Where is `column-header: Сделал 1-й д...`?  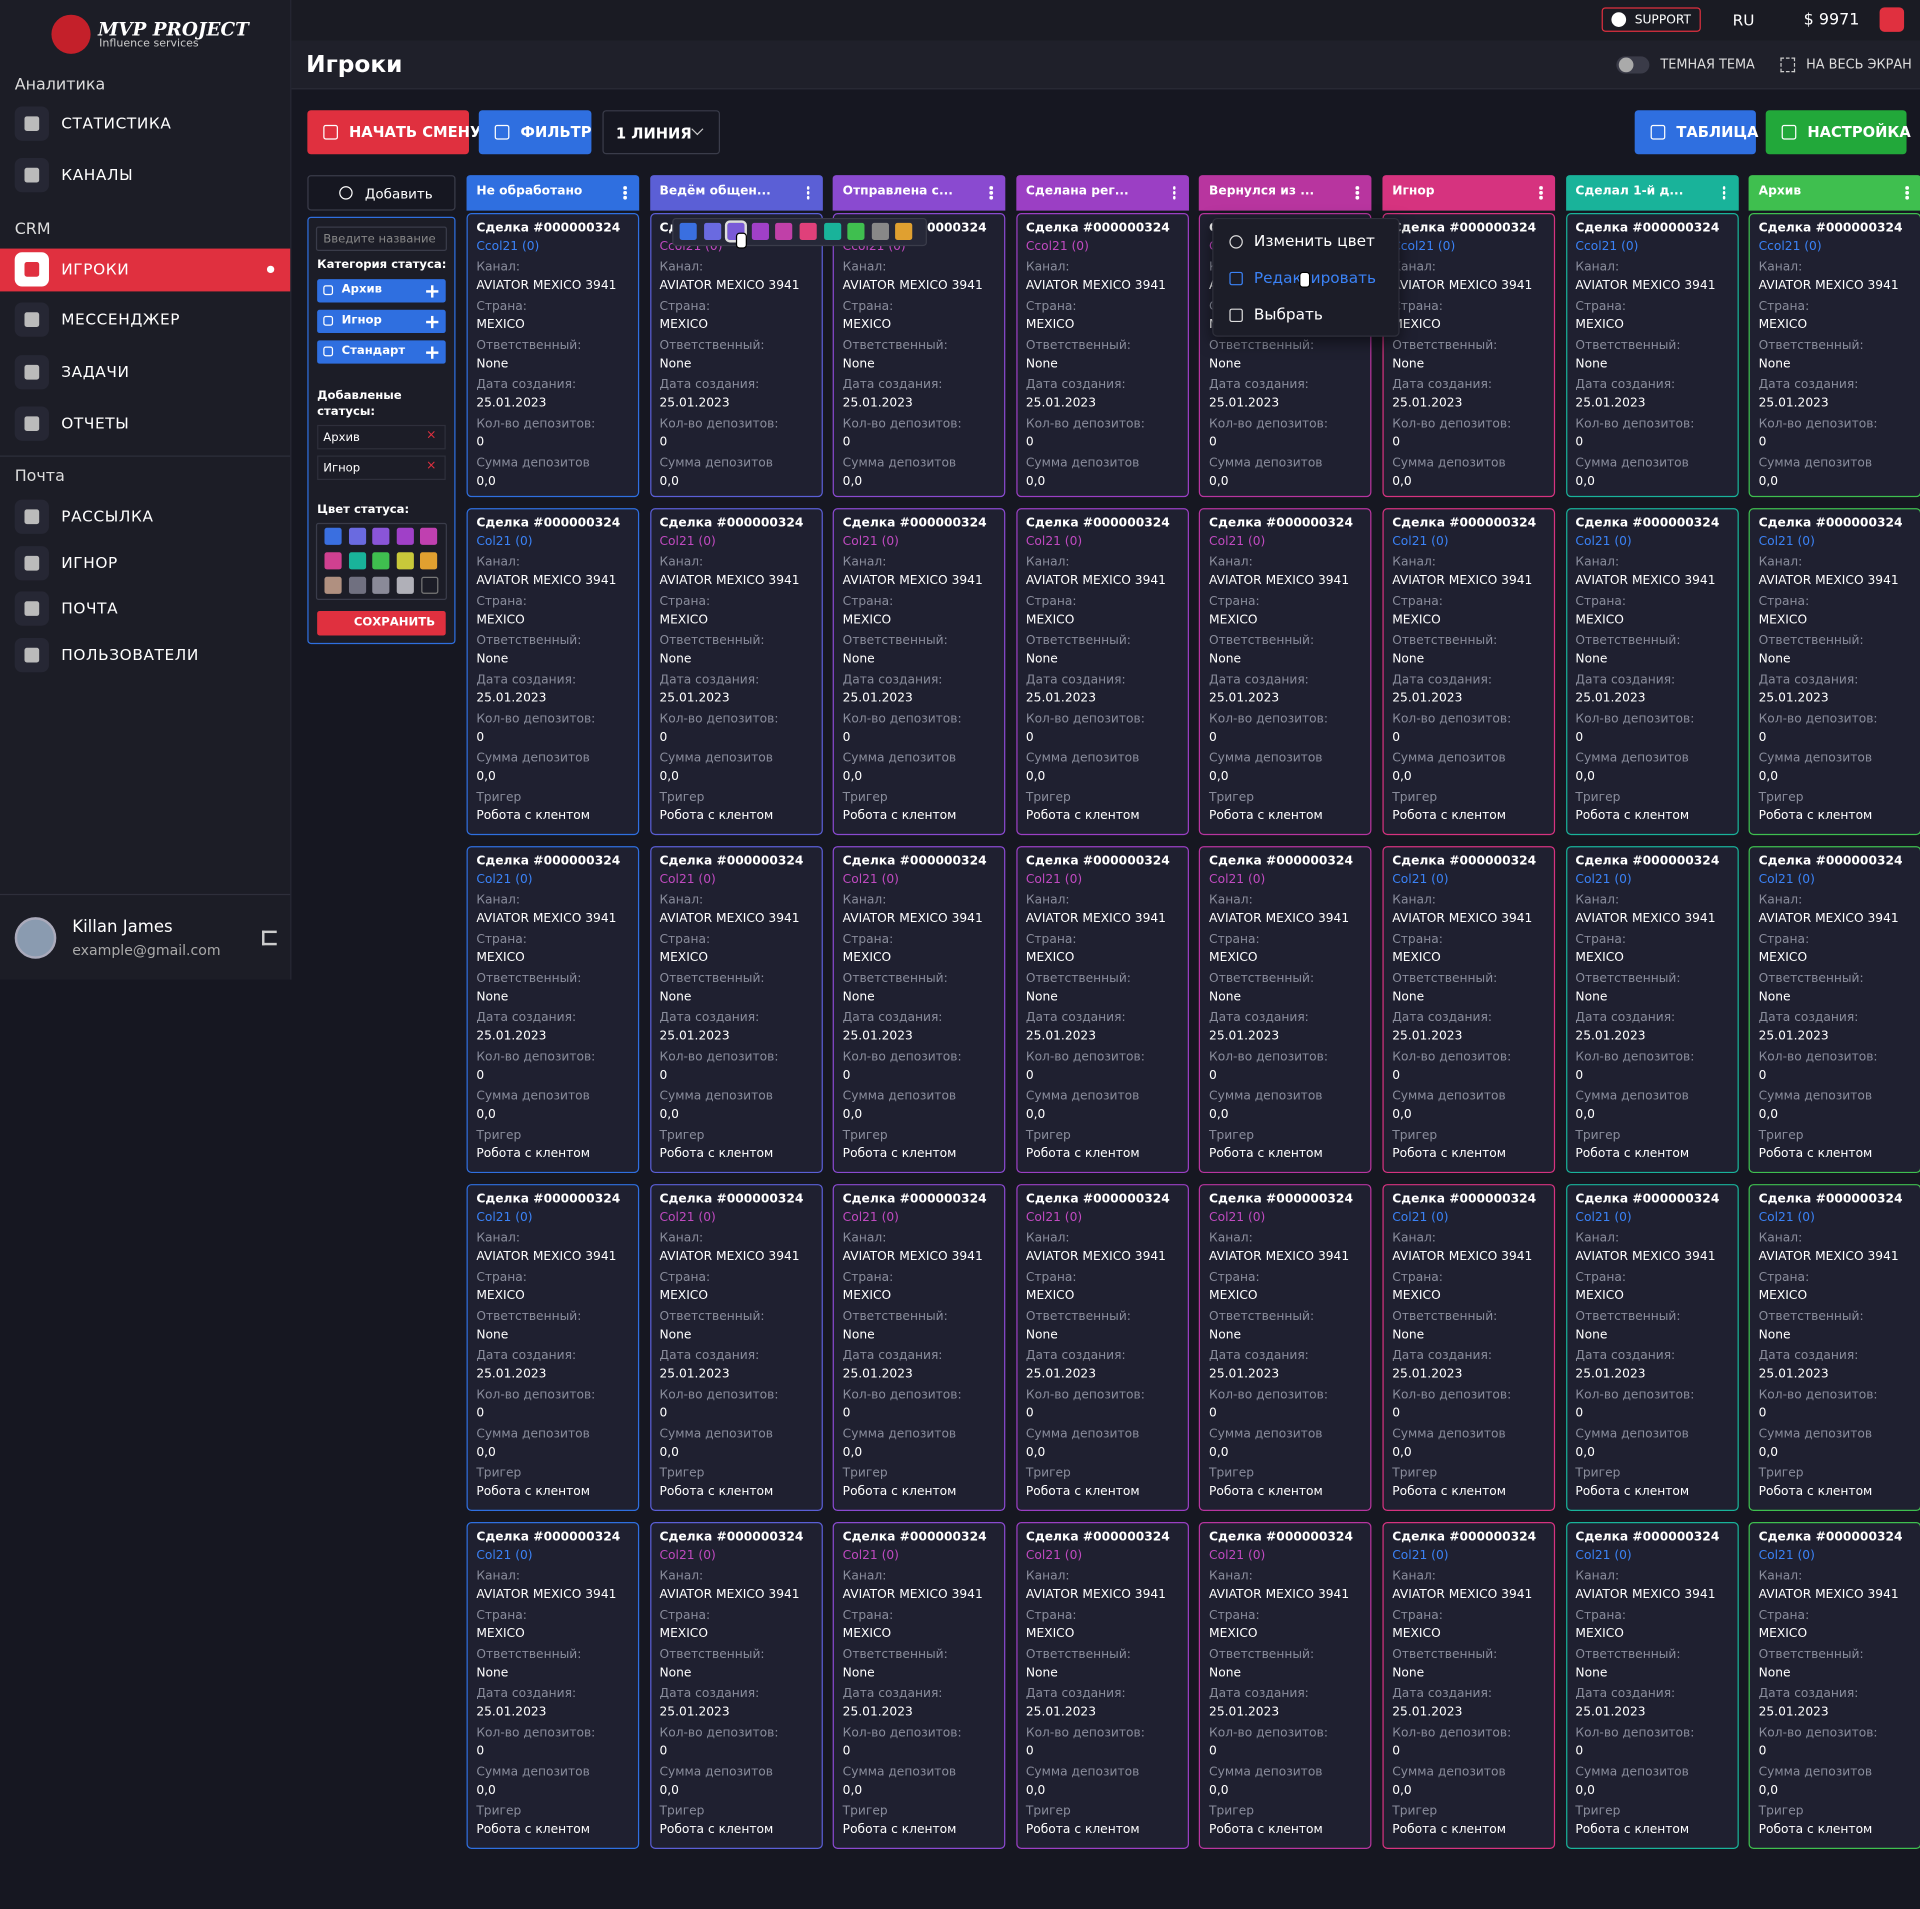 column-header: Сделал 1-й д... is located at coordinates (1652, 193).